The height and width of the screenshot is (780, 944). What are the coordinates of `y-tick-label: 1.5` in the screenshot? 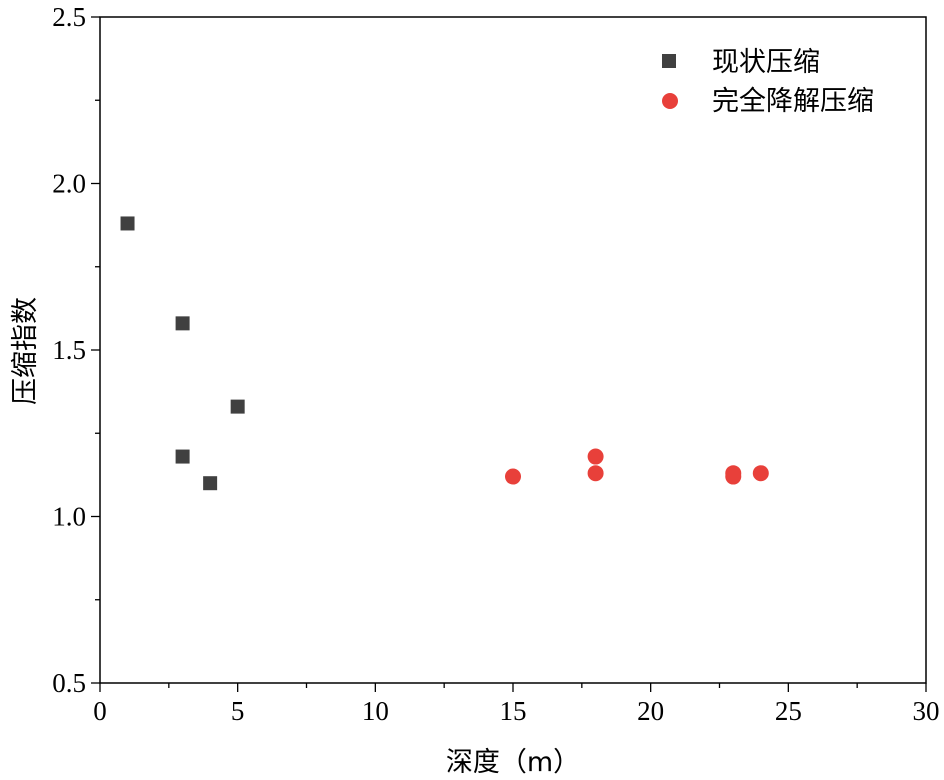 It's located at (69, 350).